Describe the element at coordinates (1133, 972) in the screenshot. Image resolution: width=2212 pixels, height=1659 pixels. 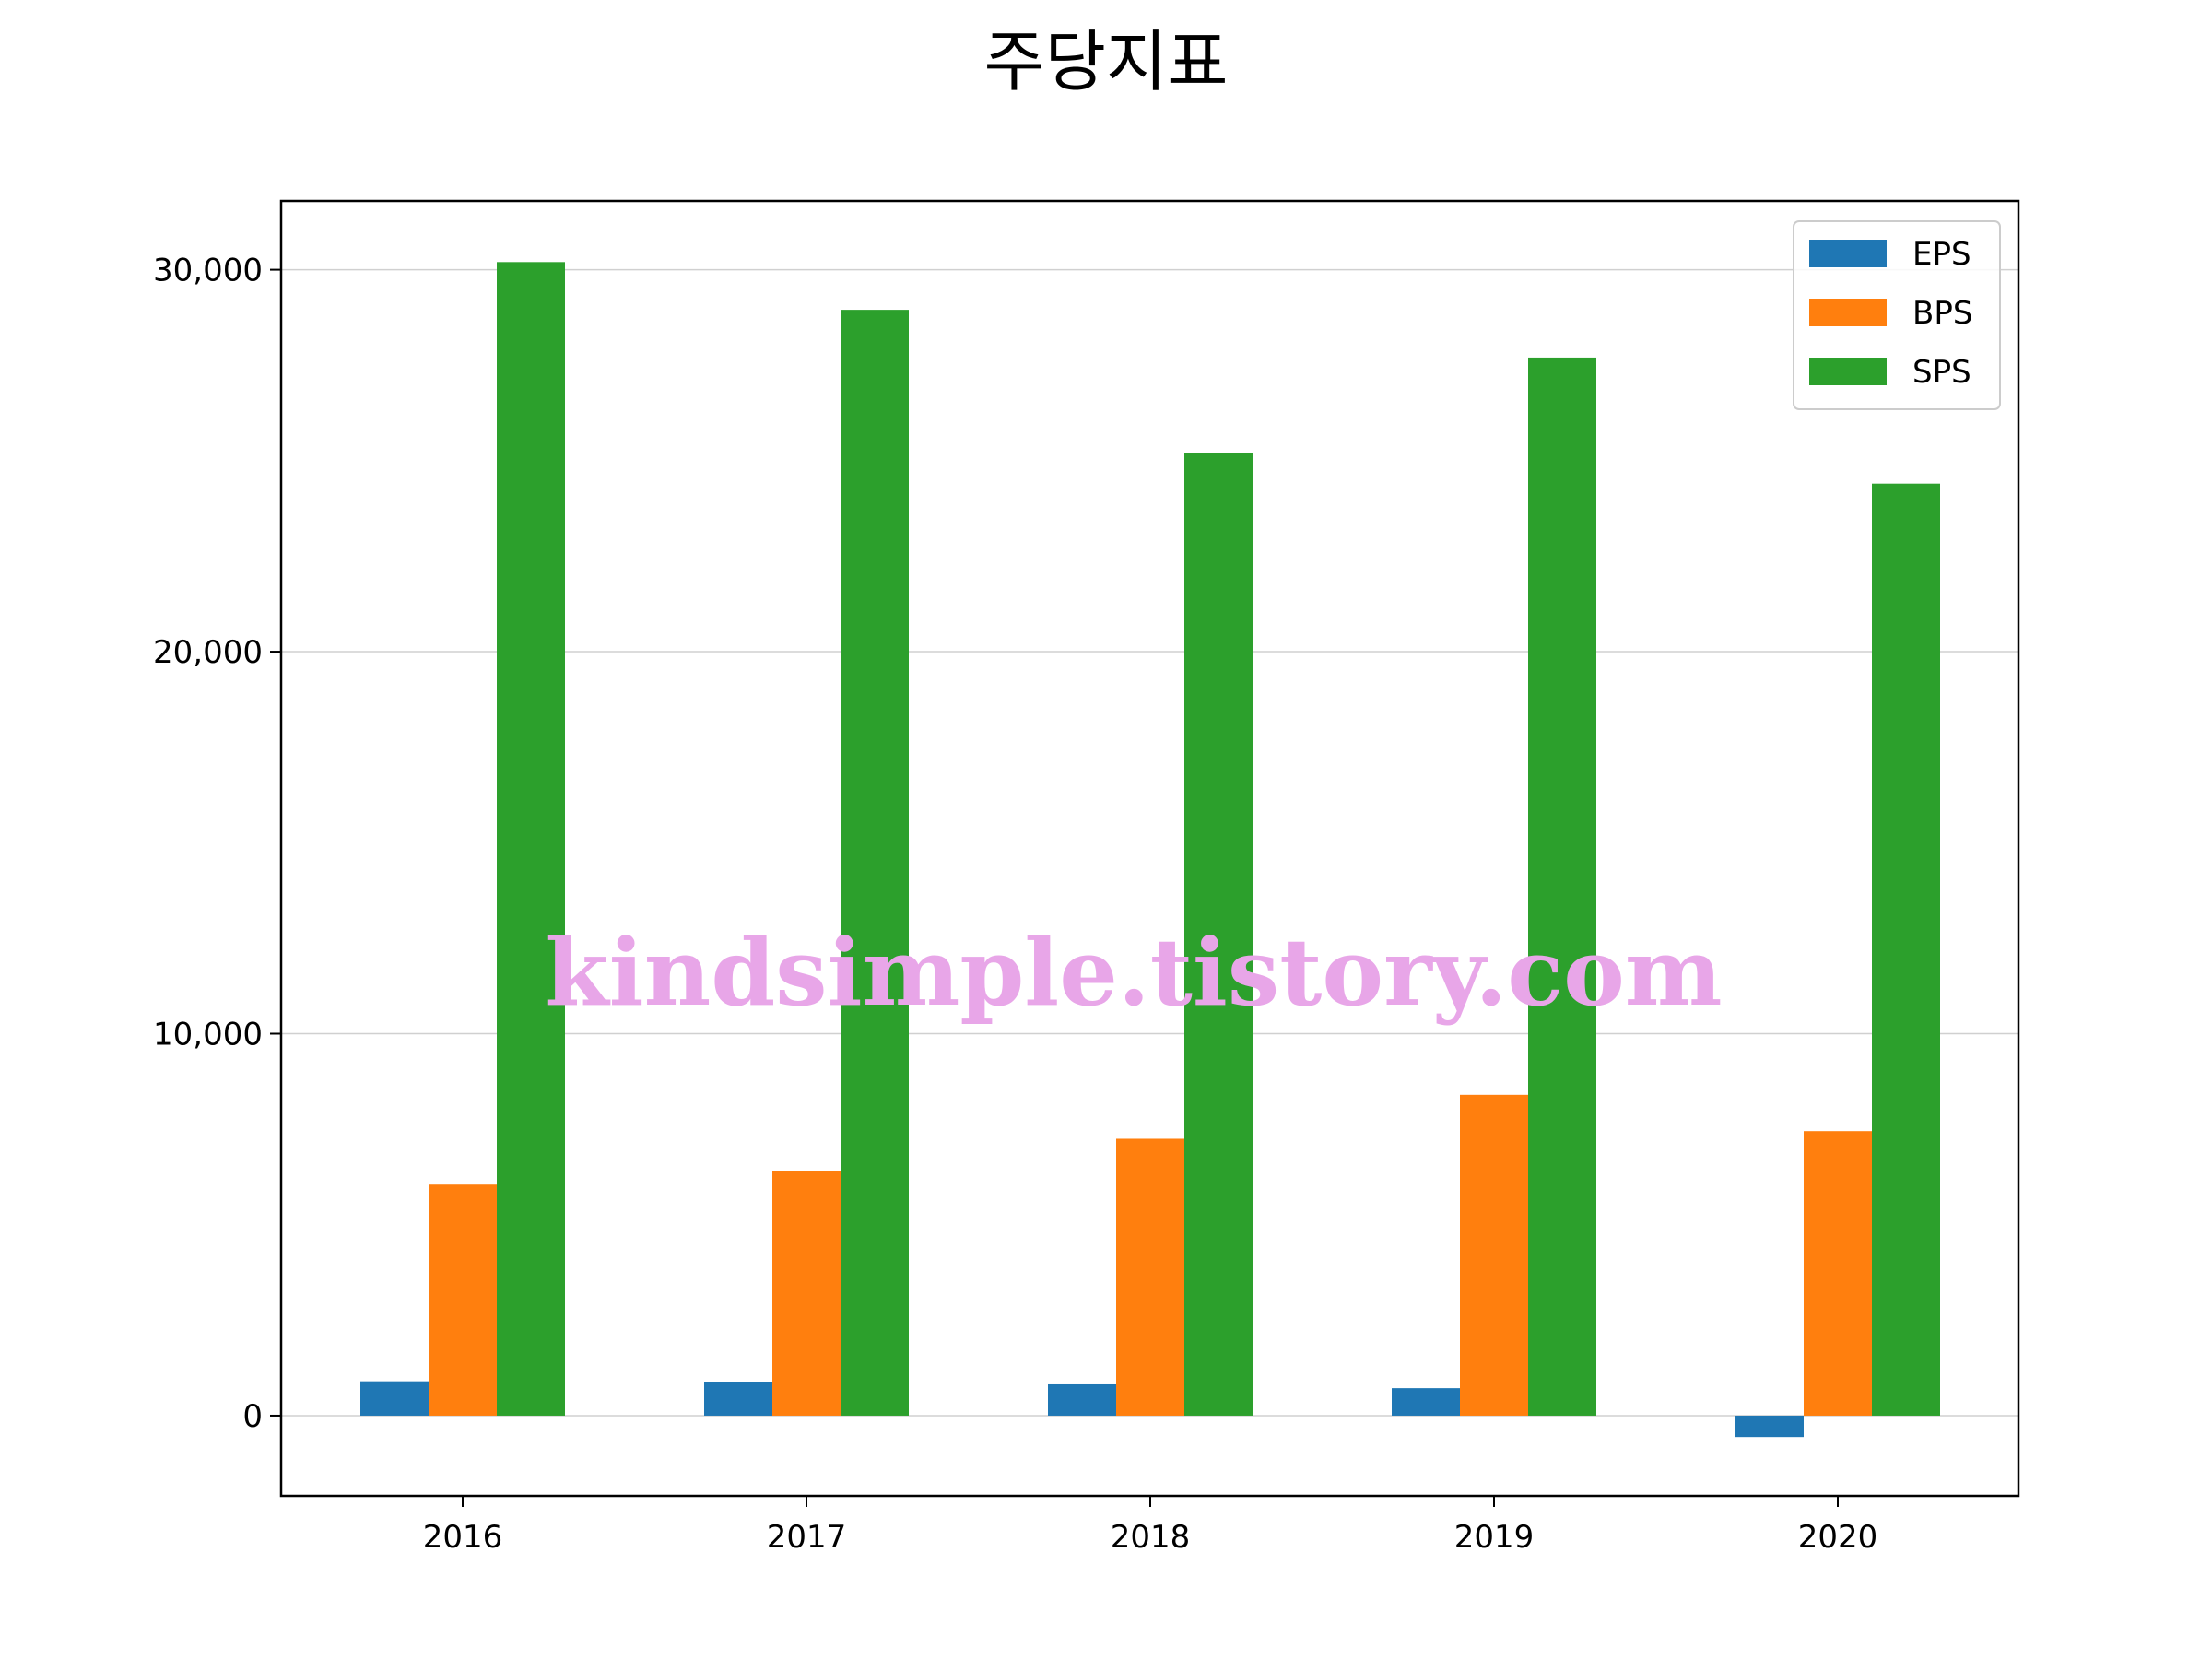
I see `watermark-text: kindsimple.tistory.com` at that location.